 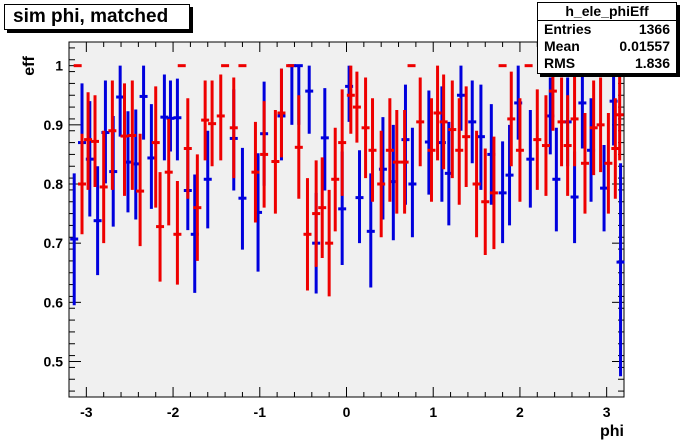 What do you see at coordinates (607, 63) in the screenshot?
I see `stats-row-rms: RMS 1.836` at bounding box center [607, 63].